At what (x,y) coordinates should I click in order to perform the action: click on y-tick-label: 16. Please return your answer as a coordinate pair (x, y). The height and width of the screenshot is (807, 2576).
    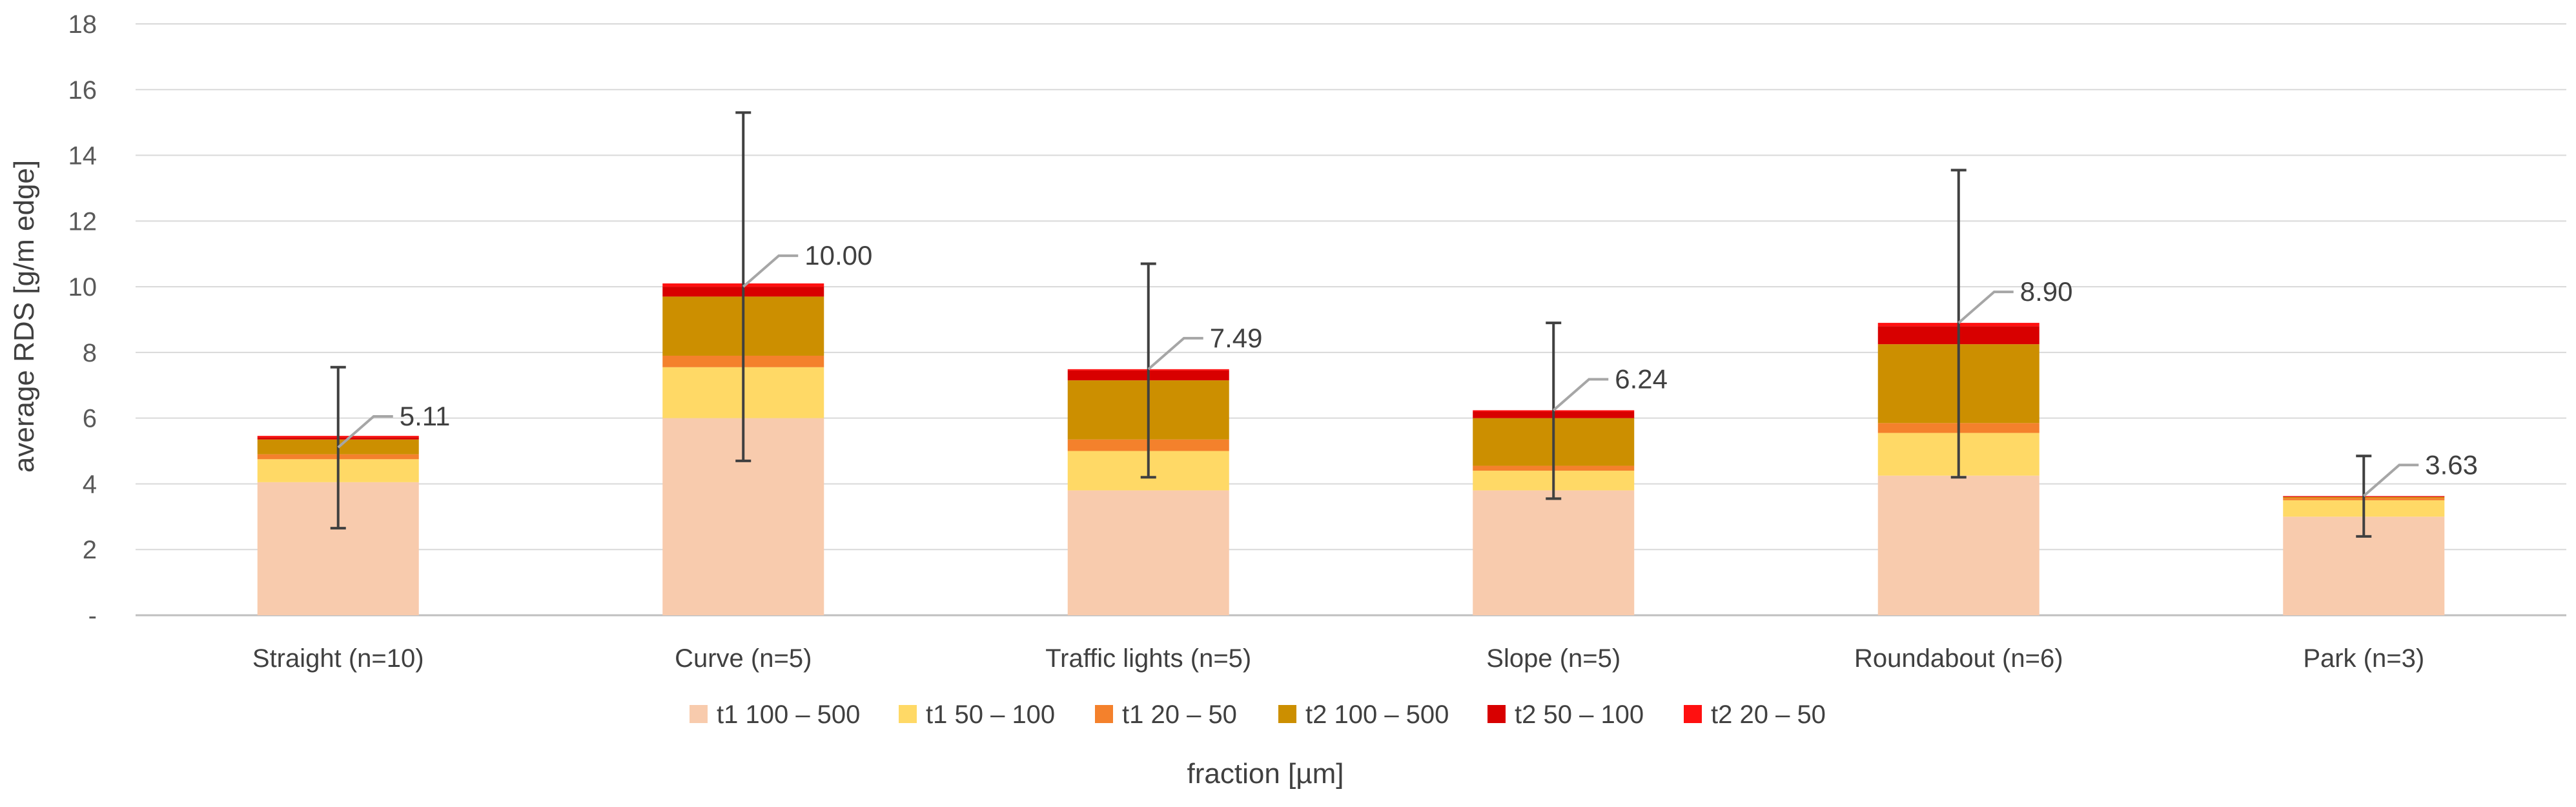
    Looking at the image, I should click on (82, 90).